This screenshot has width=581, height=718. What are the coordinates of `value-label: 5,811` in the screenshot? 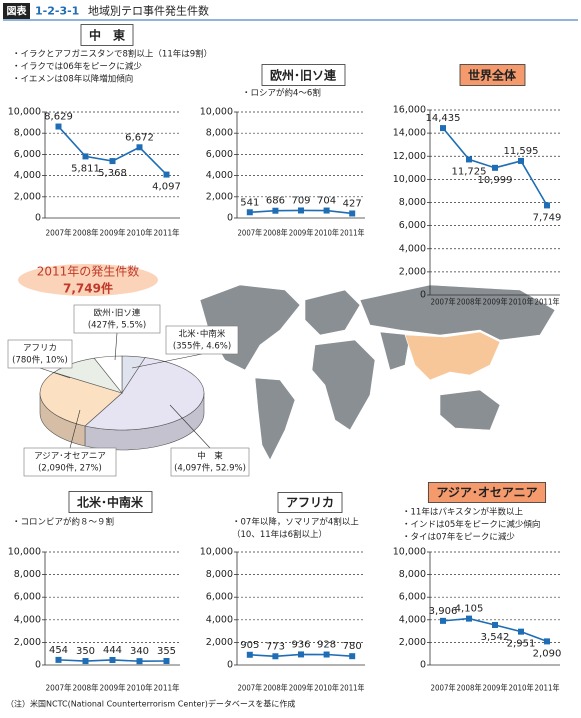 It's located at (85, 168).